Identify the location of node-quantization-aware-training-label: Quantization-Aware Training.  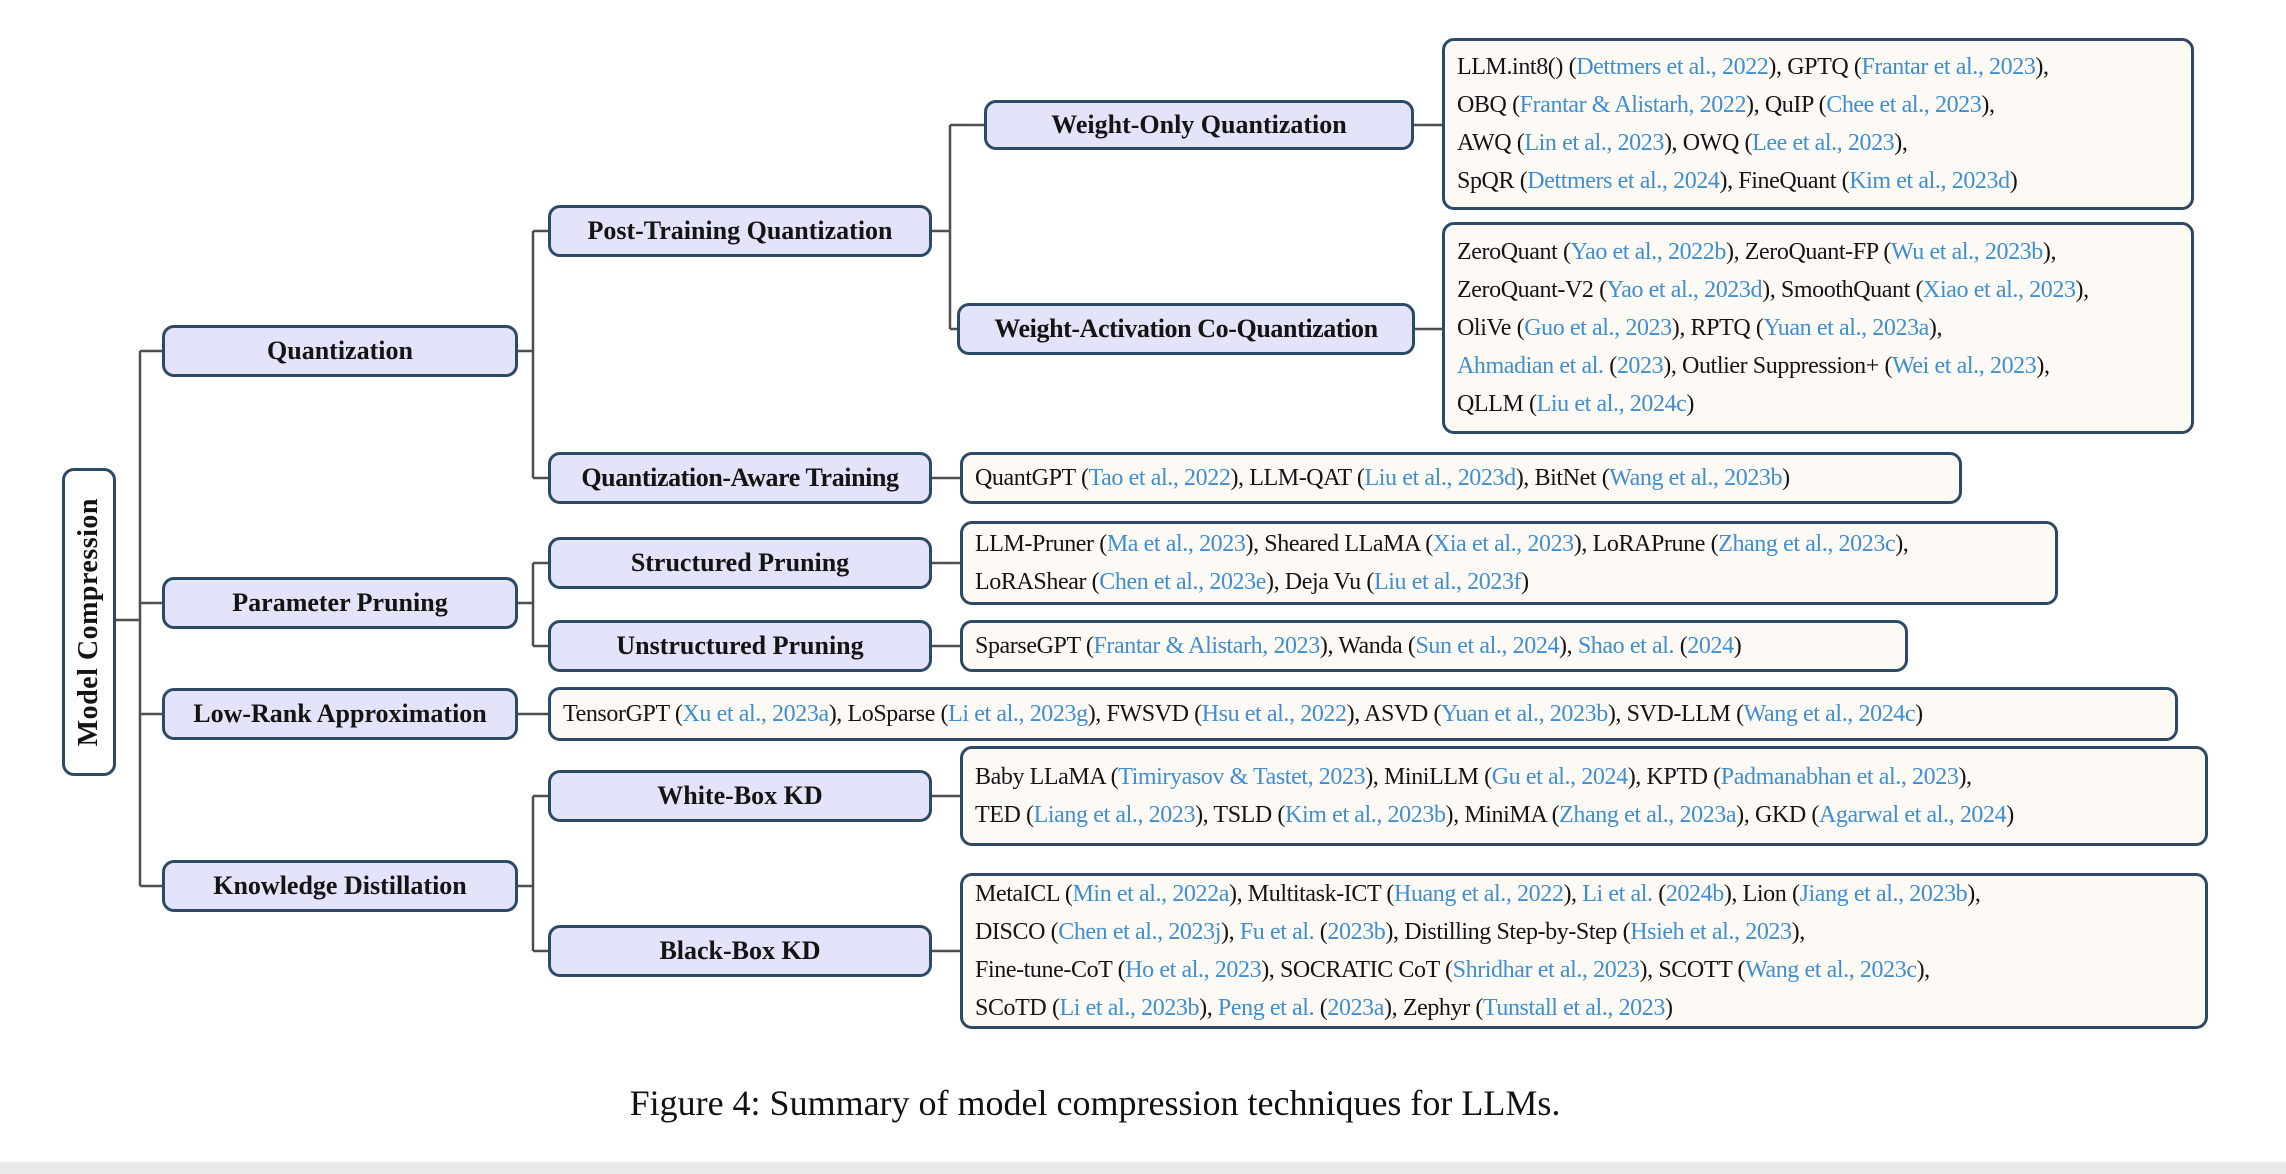
(740, 477).